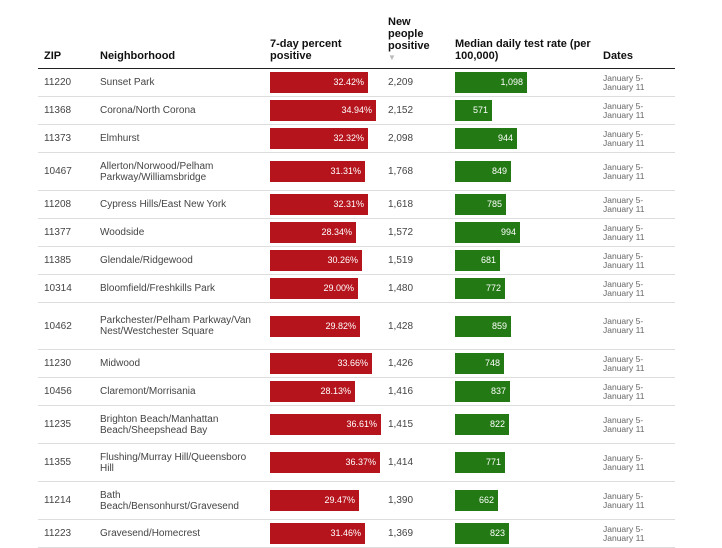 The height and width of the screenshot is (548, 722). What do you see at coordinates (415, 39) in the screenshot?
I see `column-header-new-positive: New people positive ▼` at bounding box center [415, 39].